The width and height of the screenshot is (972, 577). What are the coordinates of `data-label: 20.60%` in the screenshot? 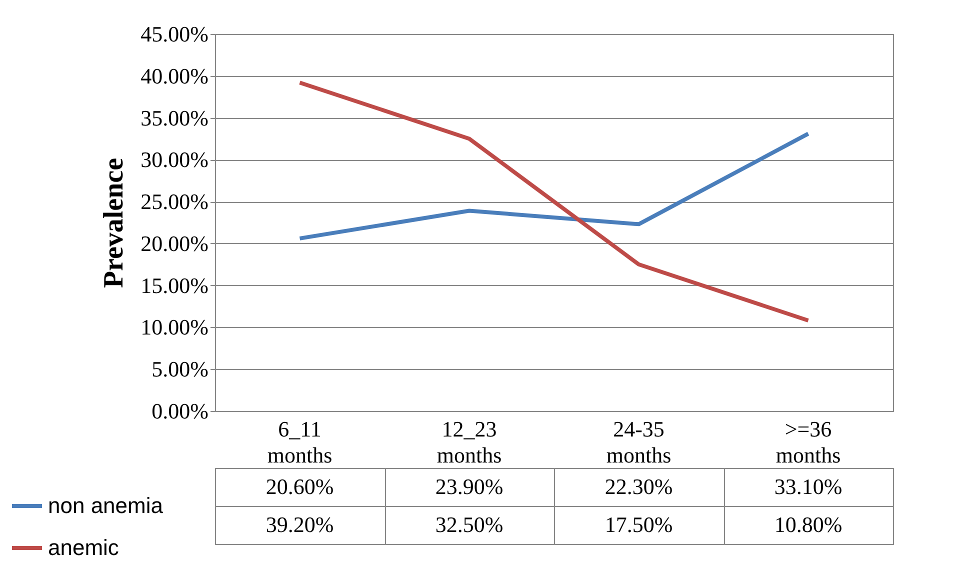 It's located at (300, 486).